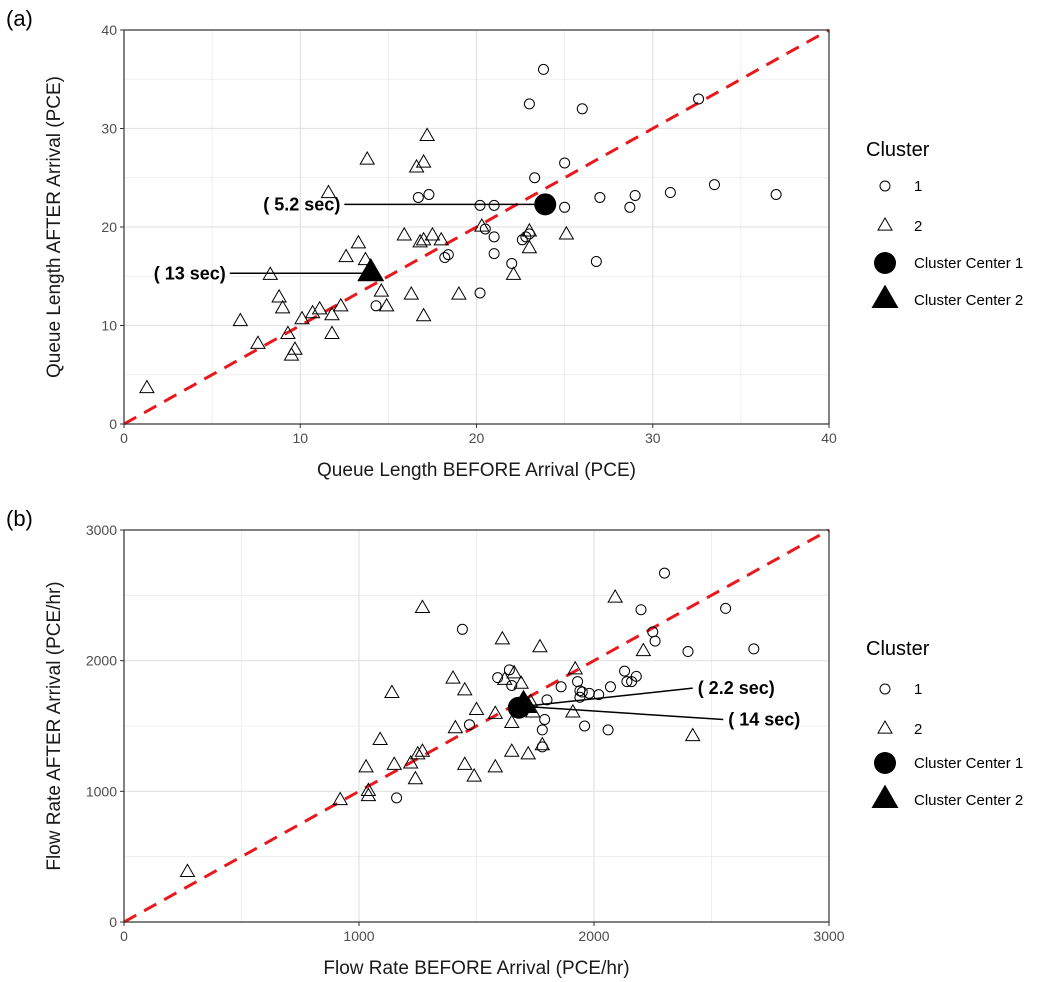 The image size is (1053, 982). What do you see at coordinates (19, 518) in the screenshot?
I see `panel-label: (b)` at bounding box center [19, 518].